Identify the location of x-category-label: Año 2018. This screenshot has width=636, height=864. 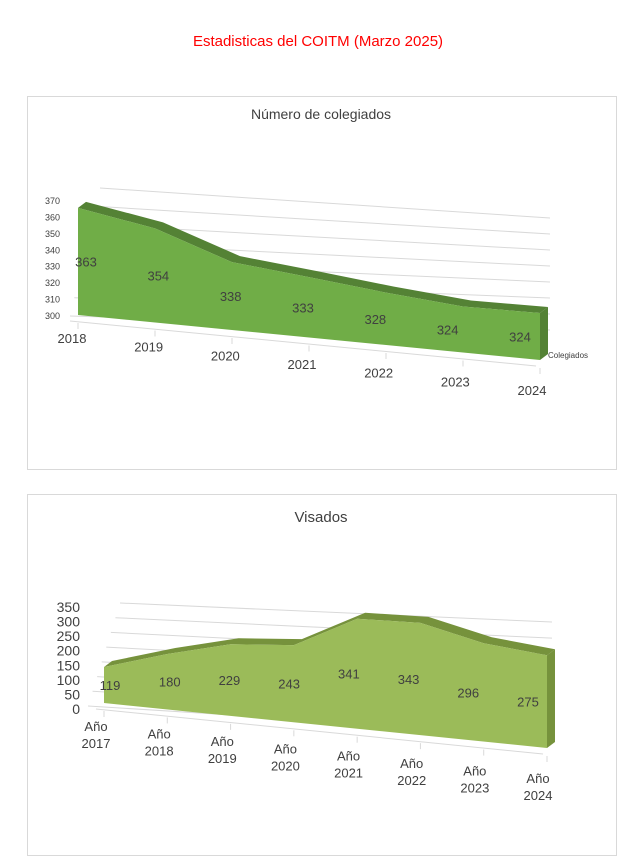
(159, 742).